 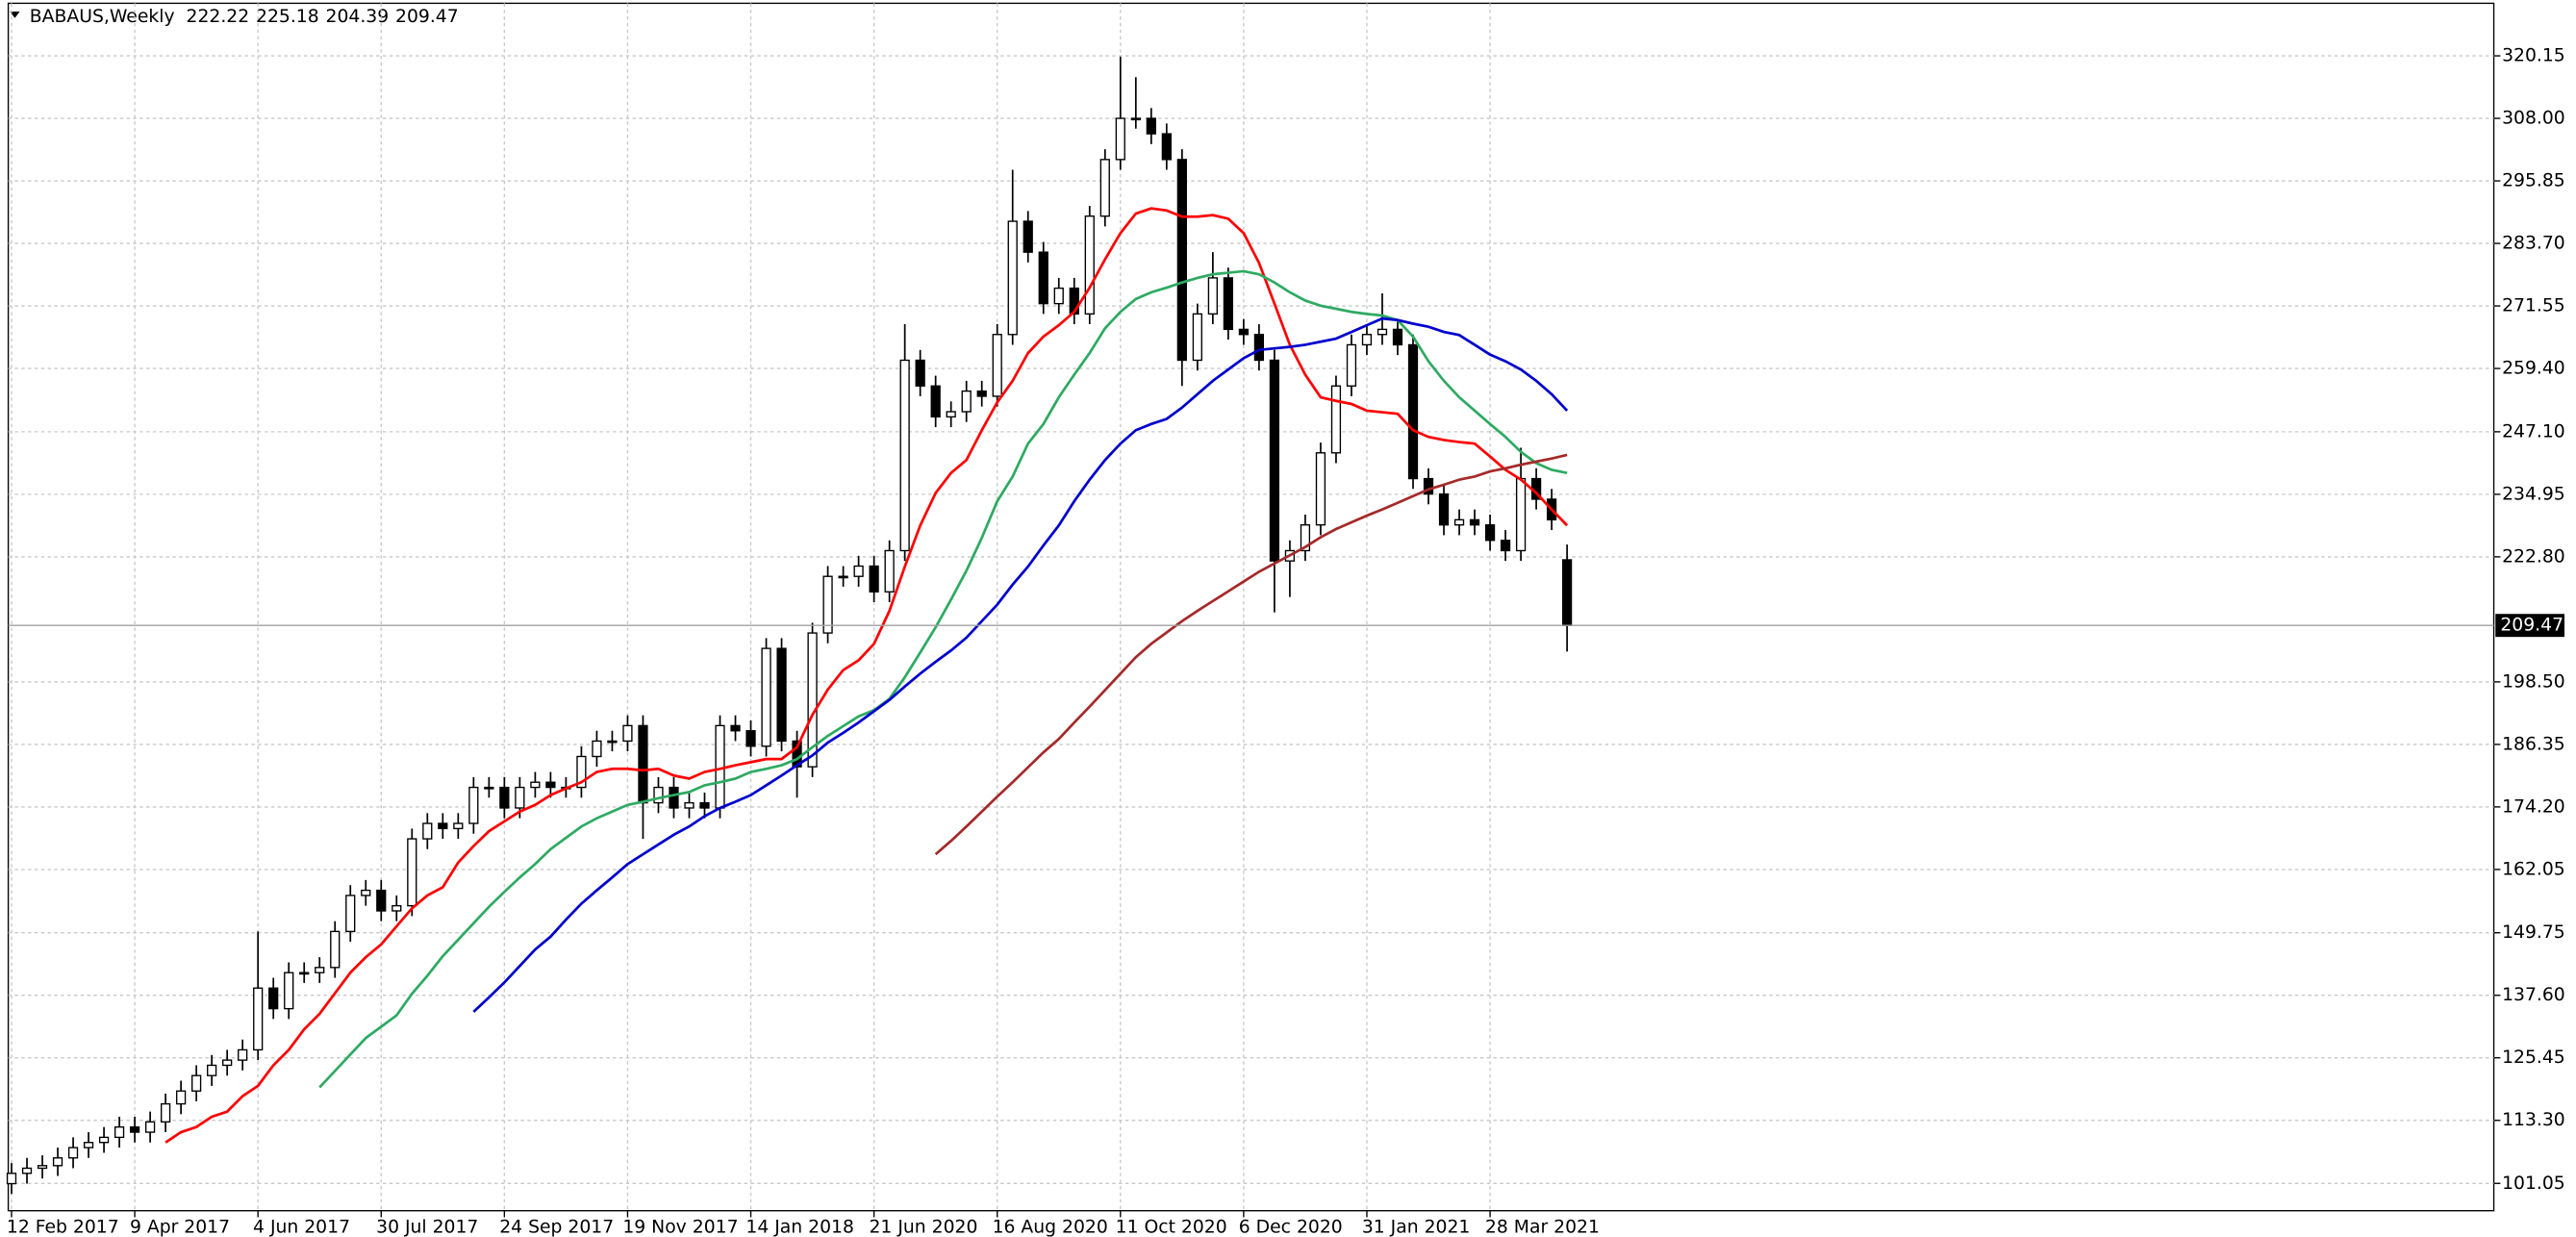 What do you see at coordinates (2533, 369) in the screenshot?
I see `y-tick-label: 259.40` at bounding box center [2533, 369].